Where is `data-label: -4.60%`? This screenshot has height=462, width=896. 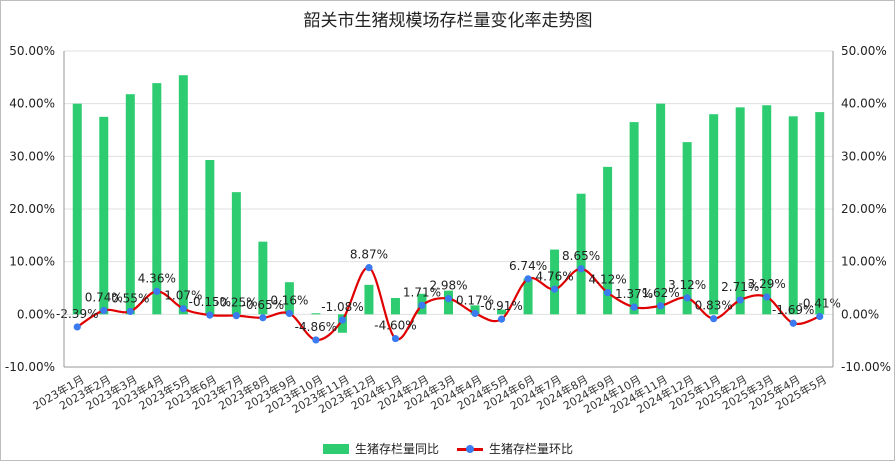 data-label: -4.60% is located at coordinates (395, 326).